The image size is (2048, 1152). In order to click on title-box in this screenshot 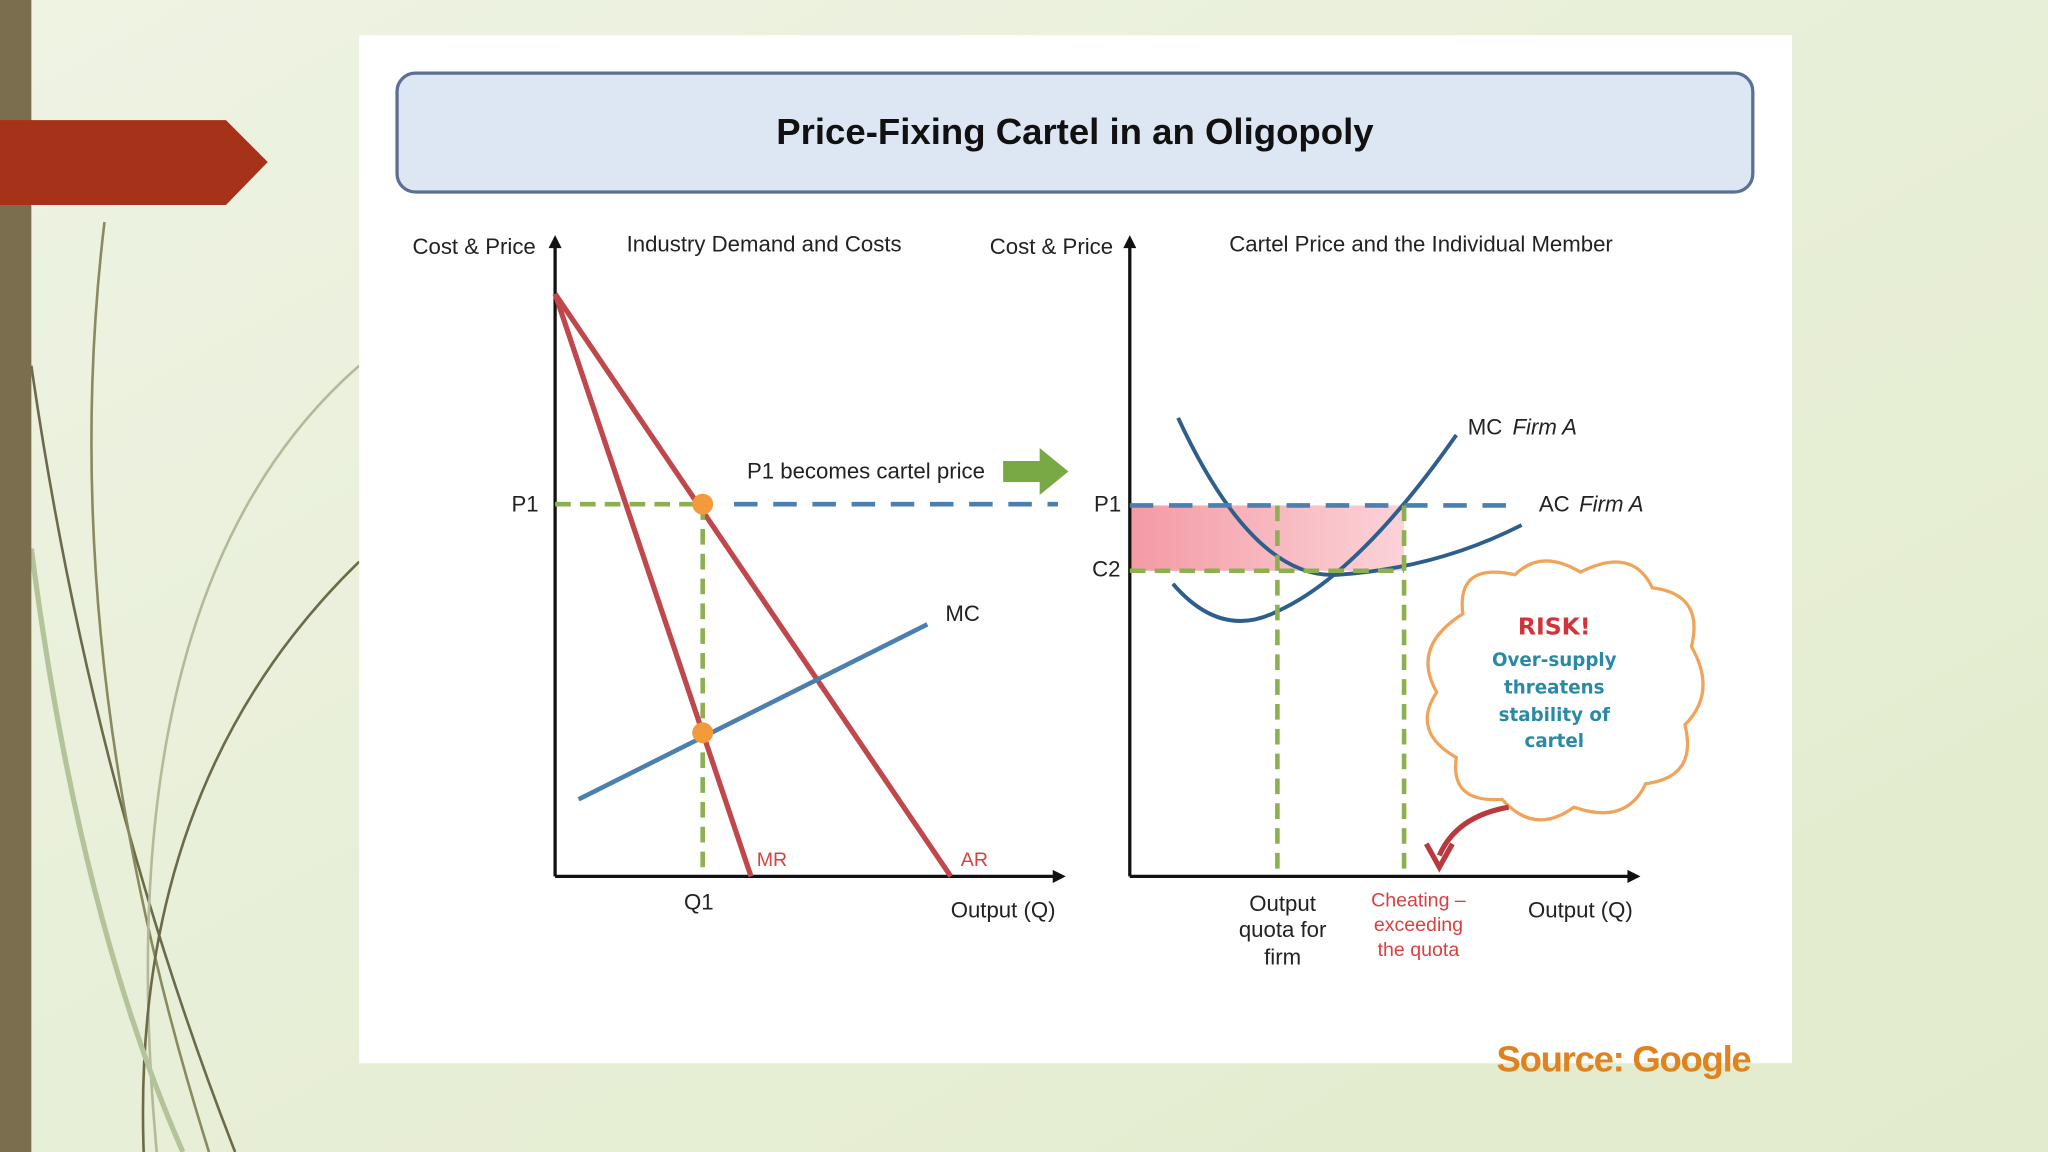, I will do `click(1075, 132)`.